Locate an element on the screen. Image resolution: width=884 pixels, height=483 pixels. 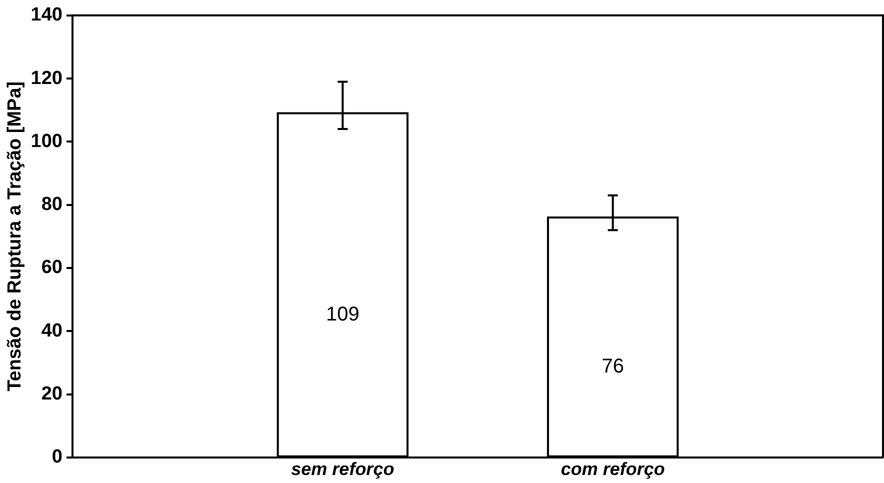
y-tick-label: 0 is located at coordinates (57, 457).